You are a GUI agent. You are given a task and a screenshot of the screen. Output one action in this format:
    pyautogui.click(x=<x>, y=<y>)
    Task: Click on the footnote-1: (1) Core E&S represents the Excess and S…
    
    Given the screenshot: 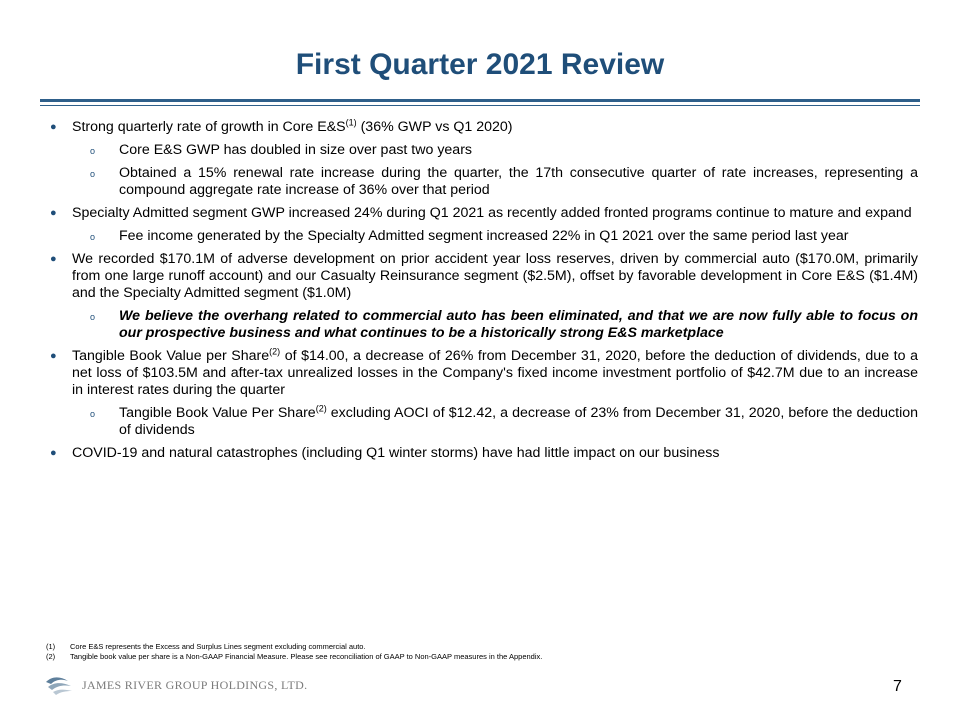 What is the action you would take?
    pyautogui.click(x=206, y=646)
    